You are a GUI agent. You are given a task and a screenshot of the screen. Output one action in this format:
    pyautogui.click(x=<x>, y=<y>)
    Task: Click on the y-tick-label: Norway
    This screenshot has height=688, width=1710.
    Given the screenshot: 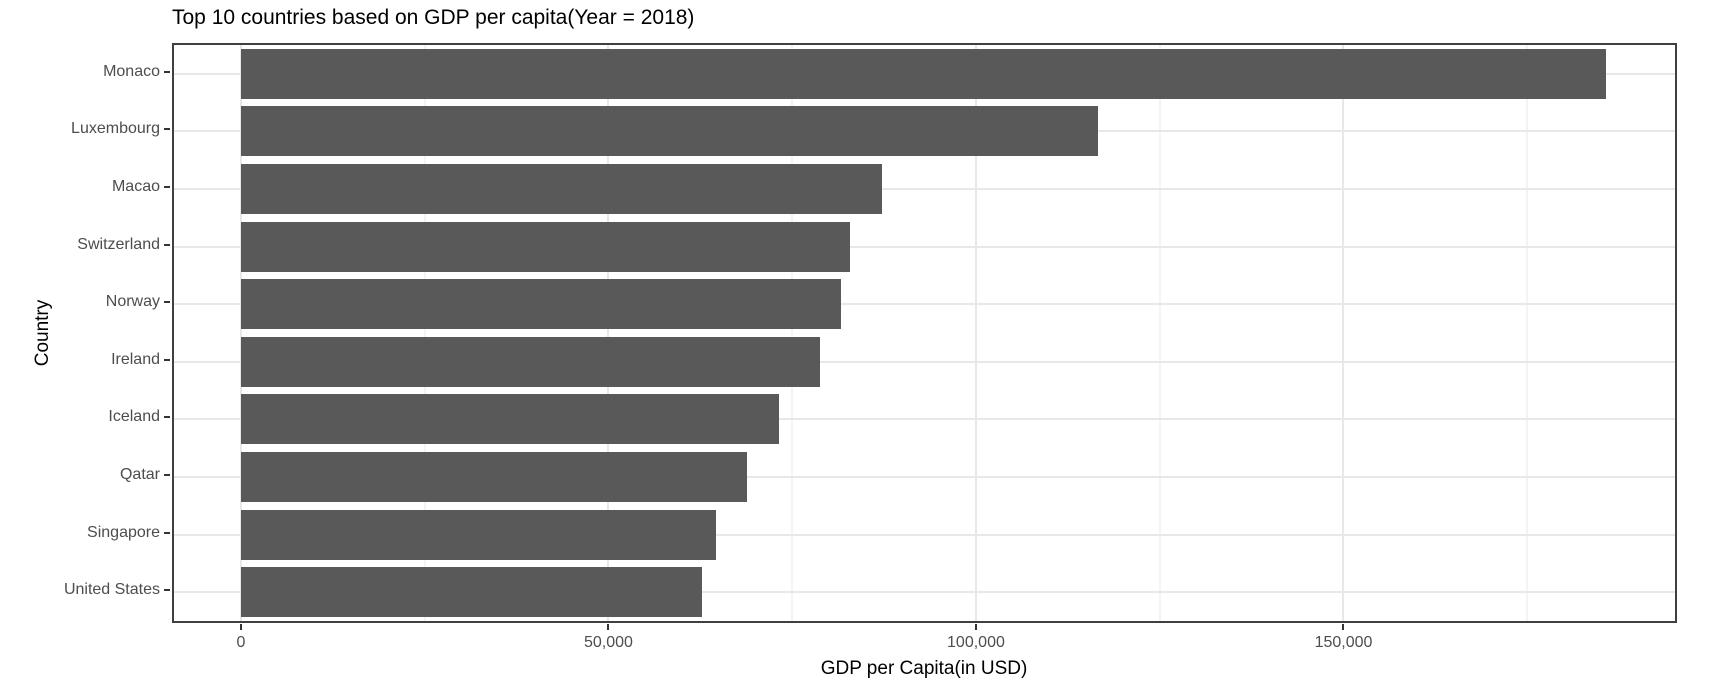 What is the action you would take?
    pyautogui.click(x=132, y=302)
    